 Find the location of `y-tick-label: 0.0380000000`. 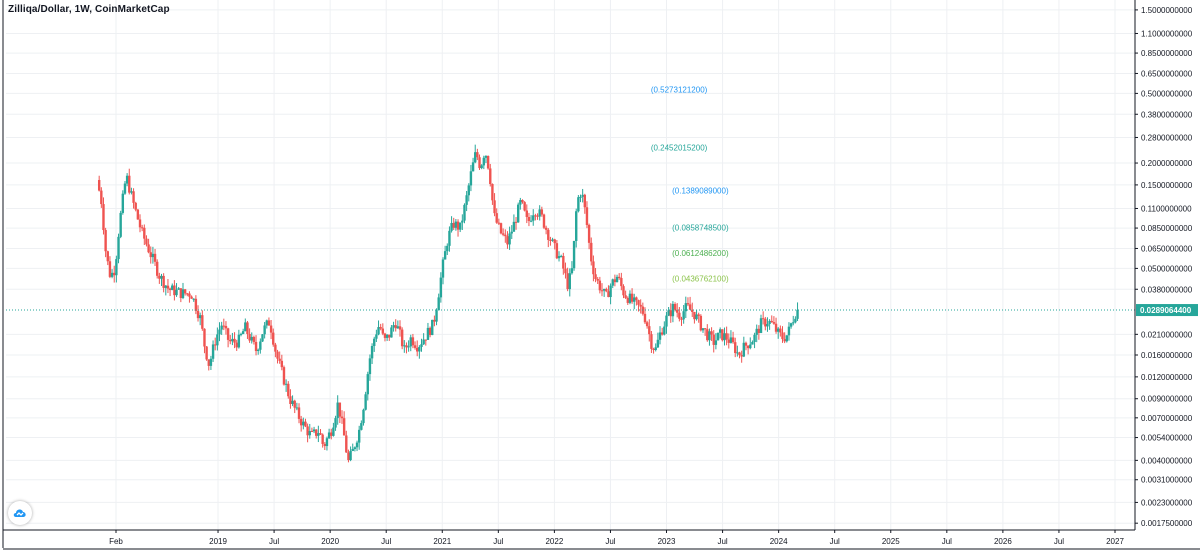

y-tick-label: 0.0380000000 is located at coordinates (1167, 289).